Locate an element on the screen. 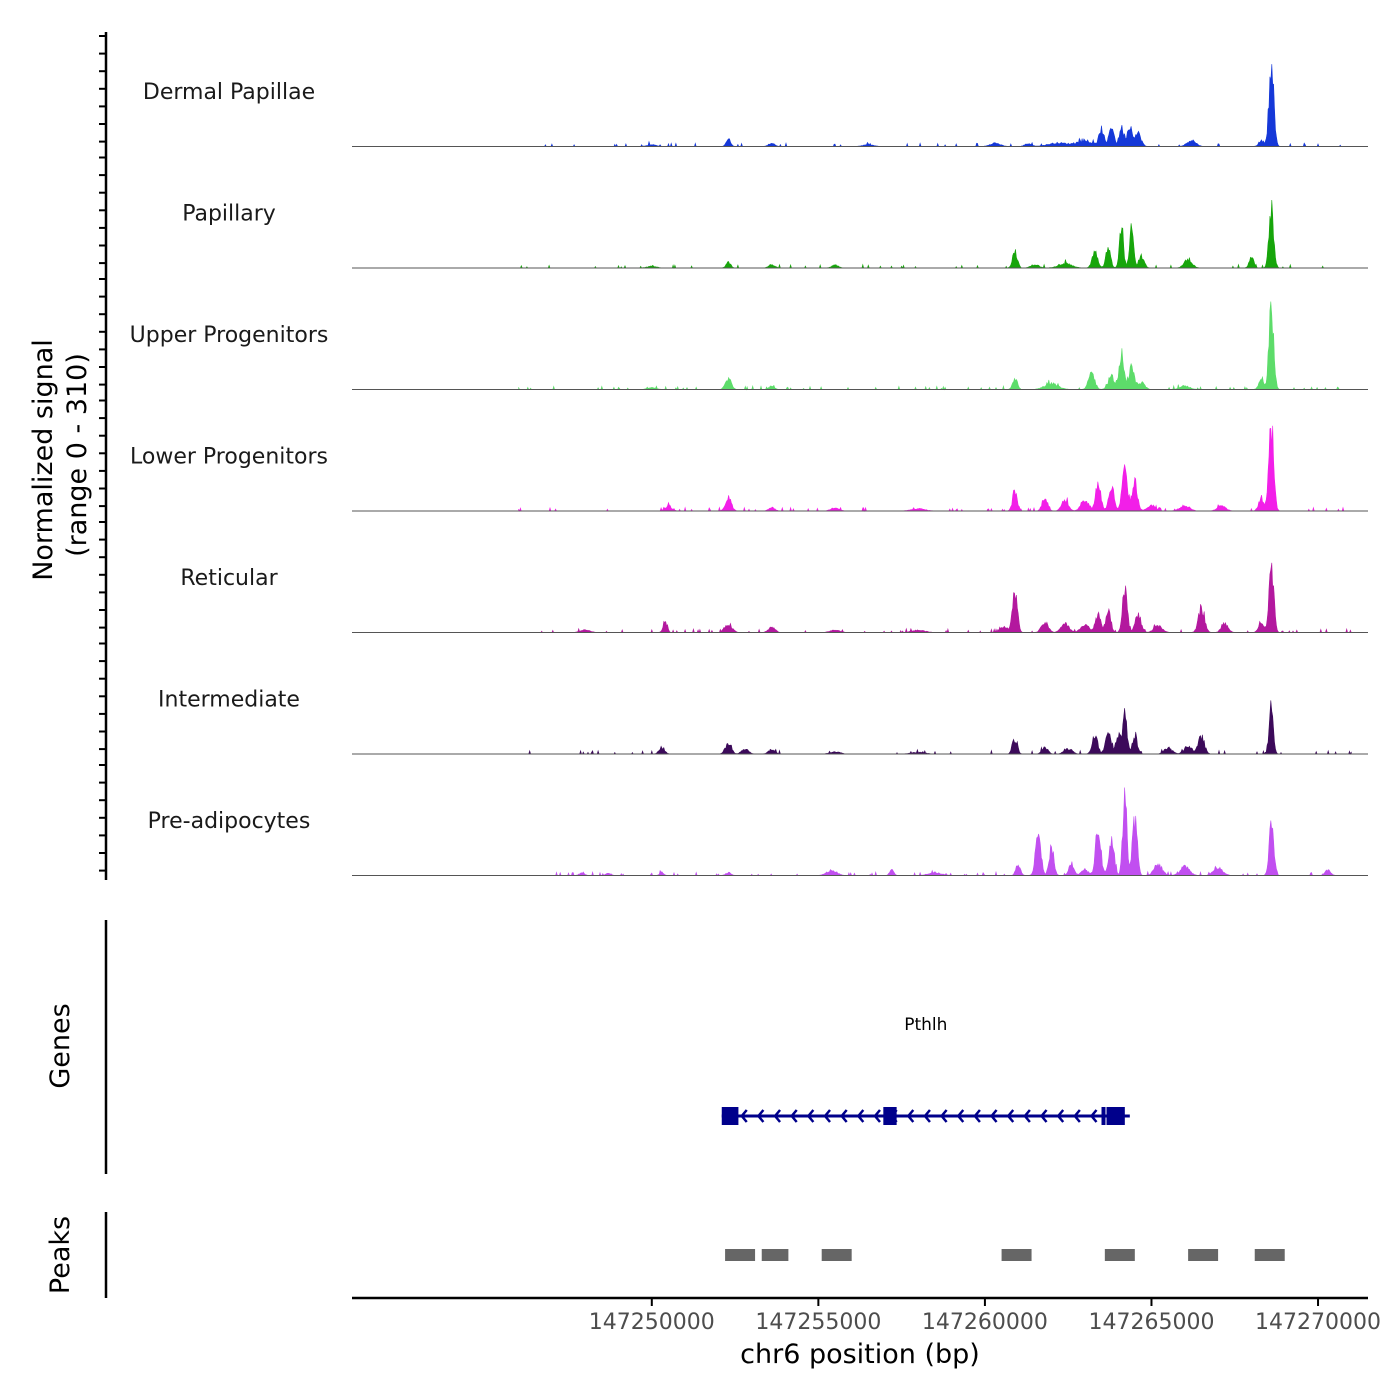 The width and height of the screenshot is (1400, 1400). coverage-y-axis: Normalized signal (range 0 - 310) is located at coordinates (68, 456).